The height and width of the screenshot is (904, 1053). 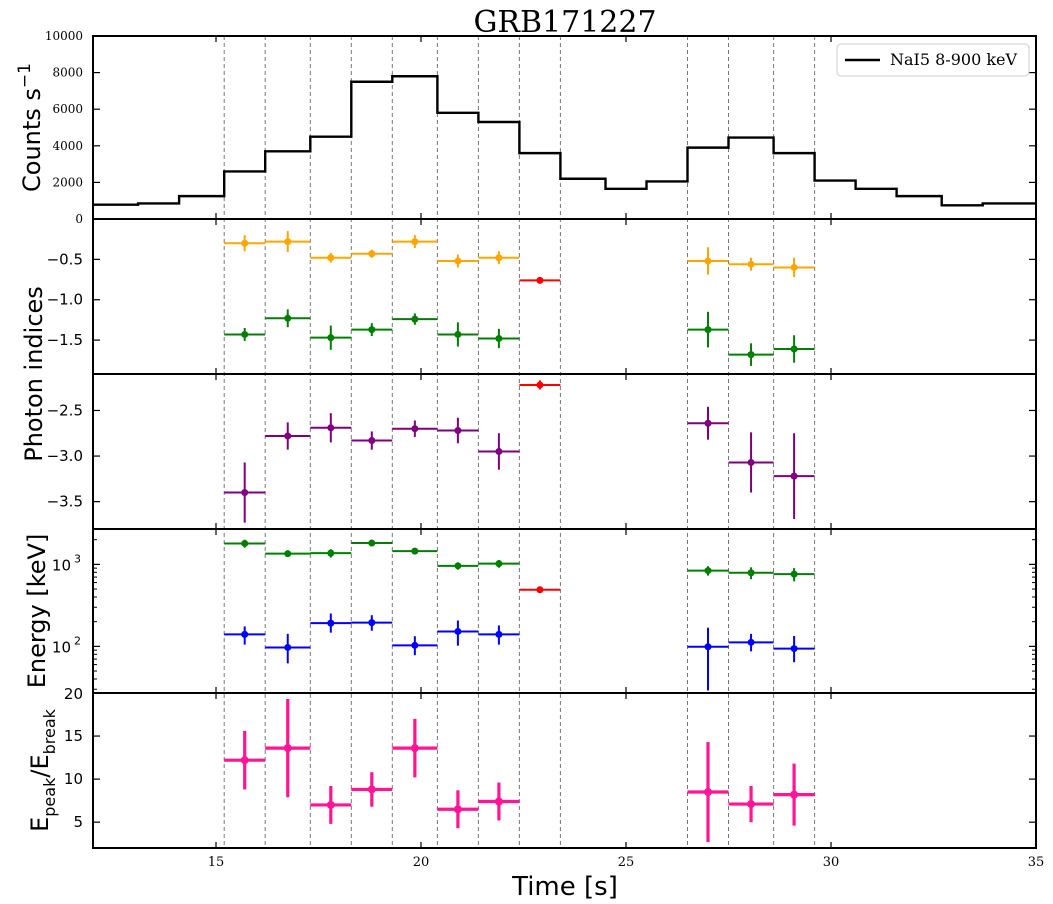 What do you see at coordinates (216, 862) in the screenshot?
I see `x-tick-label: 15` at bounding box center [216, 862].